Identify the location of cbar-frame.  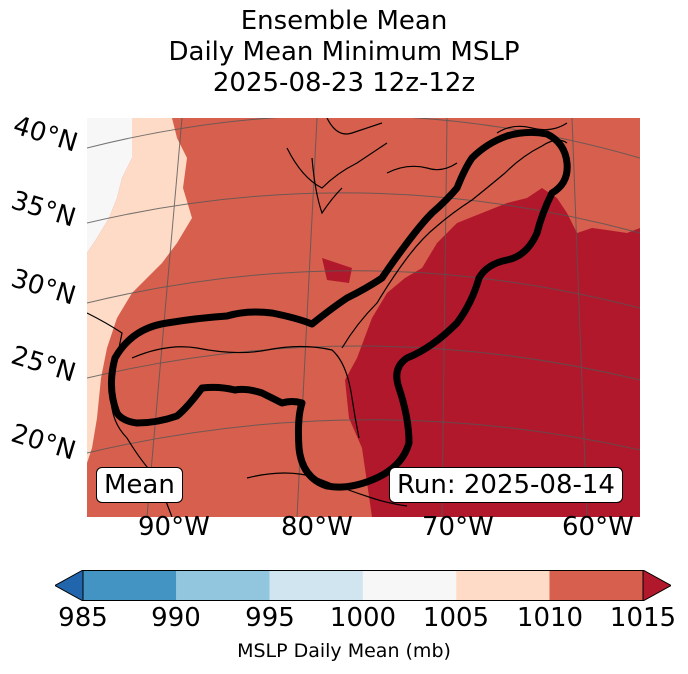
(363, 585).